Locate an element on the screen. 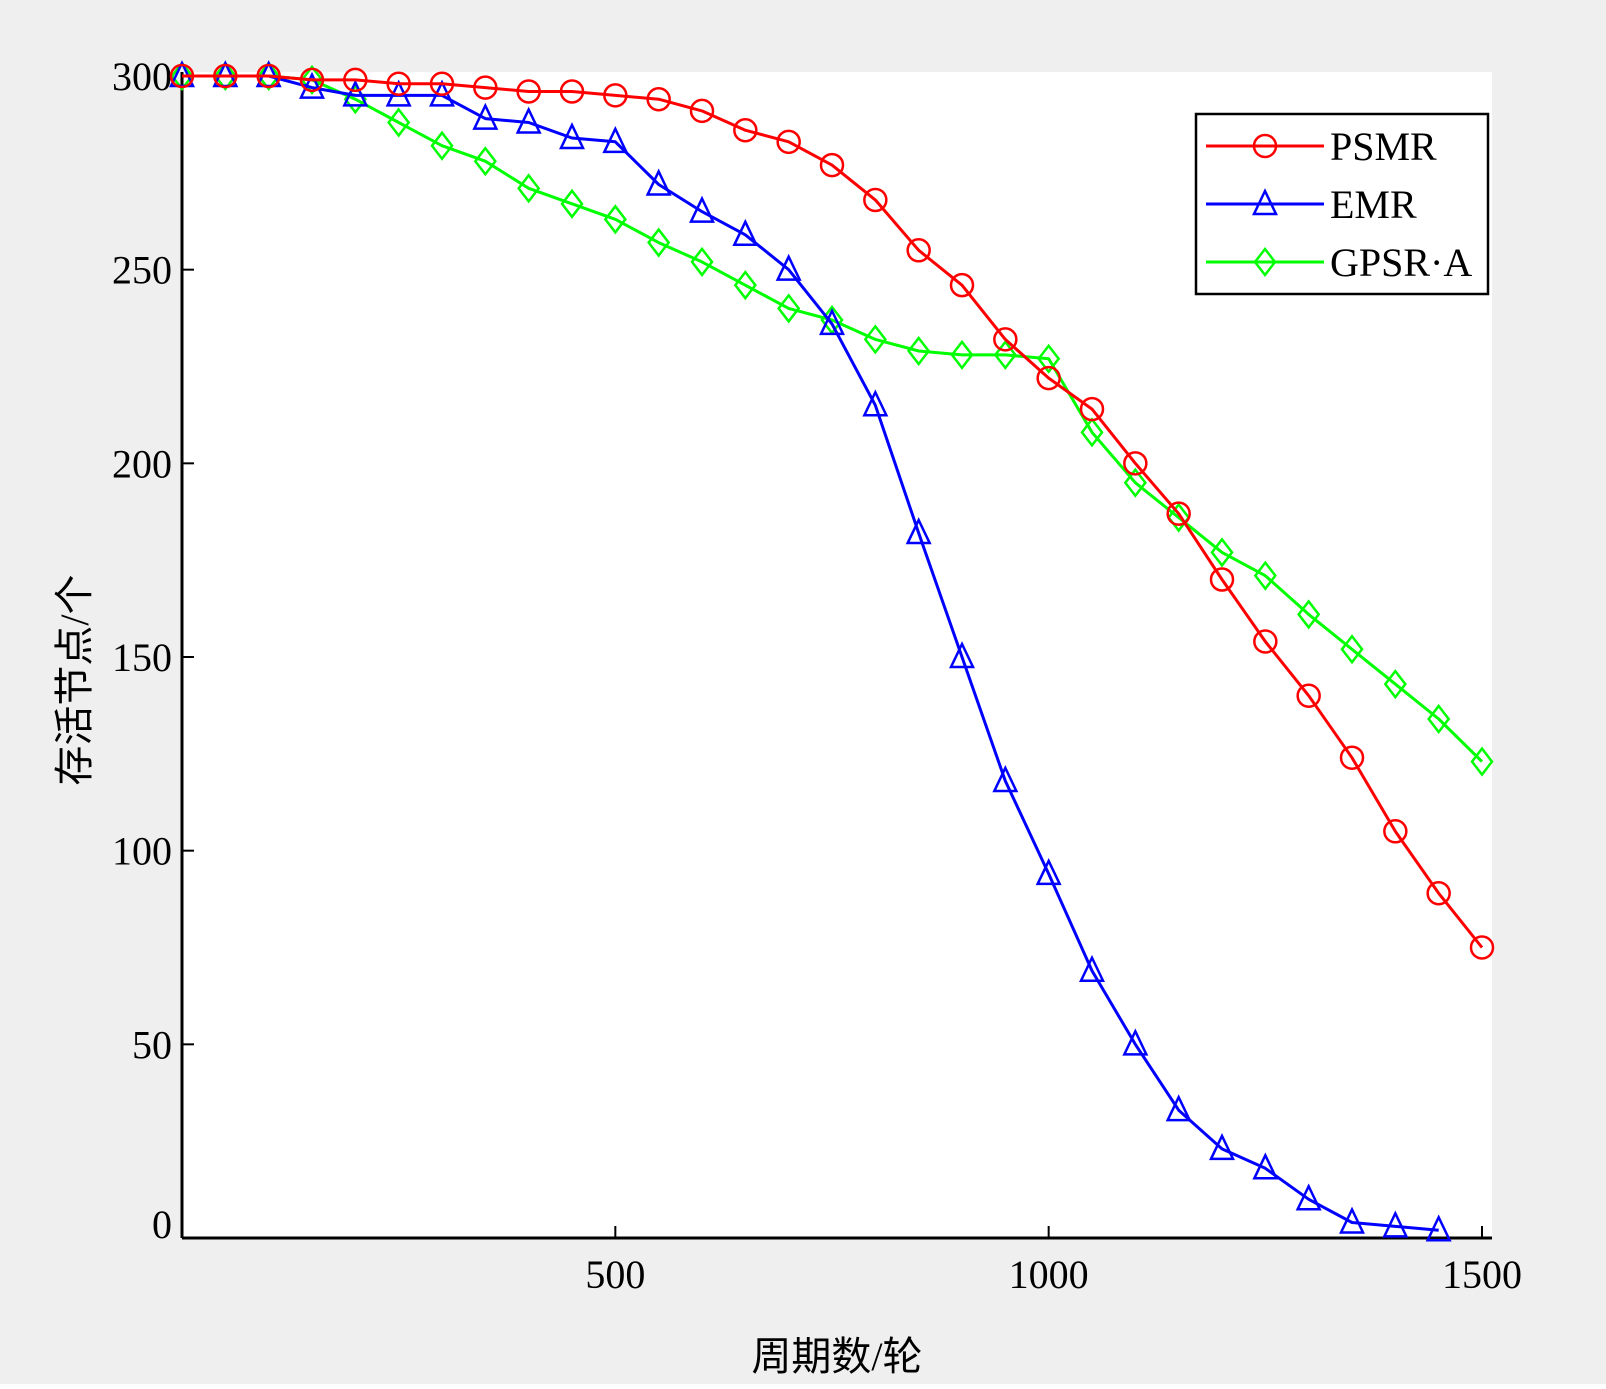 The width and height of the screenshot is (1606, 1389). y-tick-label: 300 is located at coordinates (142, 76).